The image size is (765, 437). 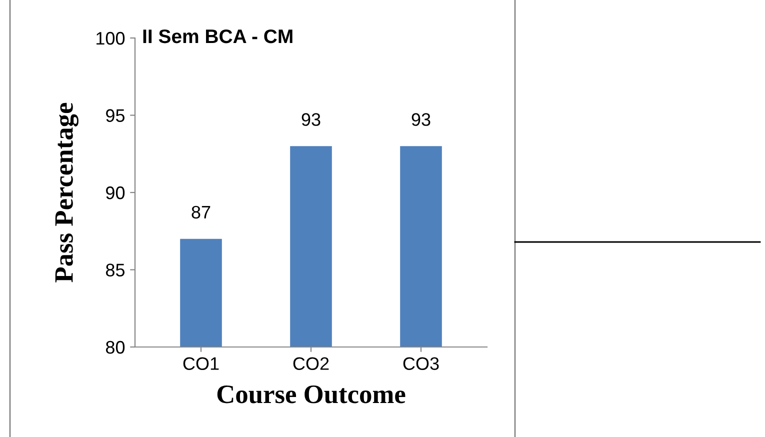 I want to click on y-tick-label: 90, so click(x=115, y=193).